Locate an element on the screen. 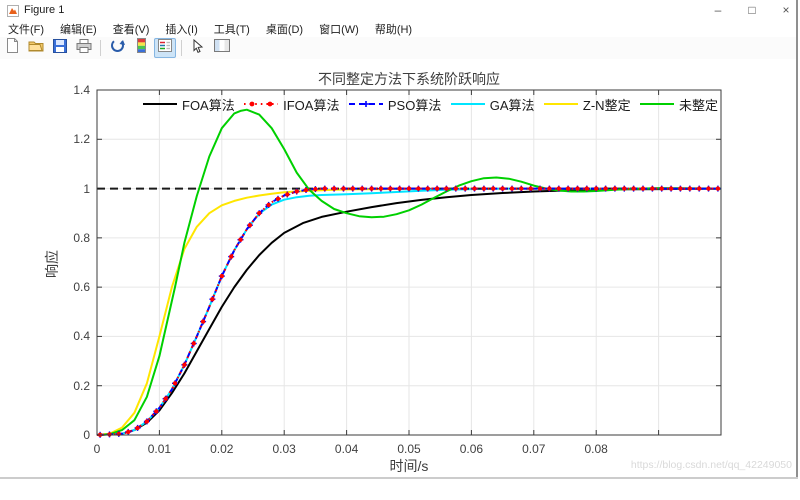 The height and width of the screenshot is (500, 800). close-button: × is located at coordinates (786, 10).